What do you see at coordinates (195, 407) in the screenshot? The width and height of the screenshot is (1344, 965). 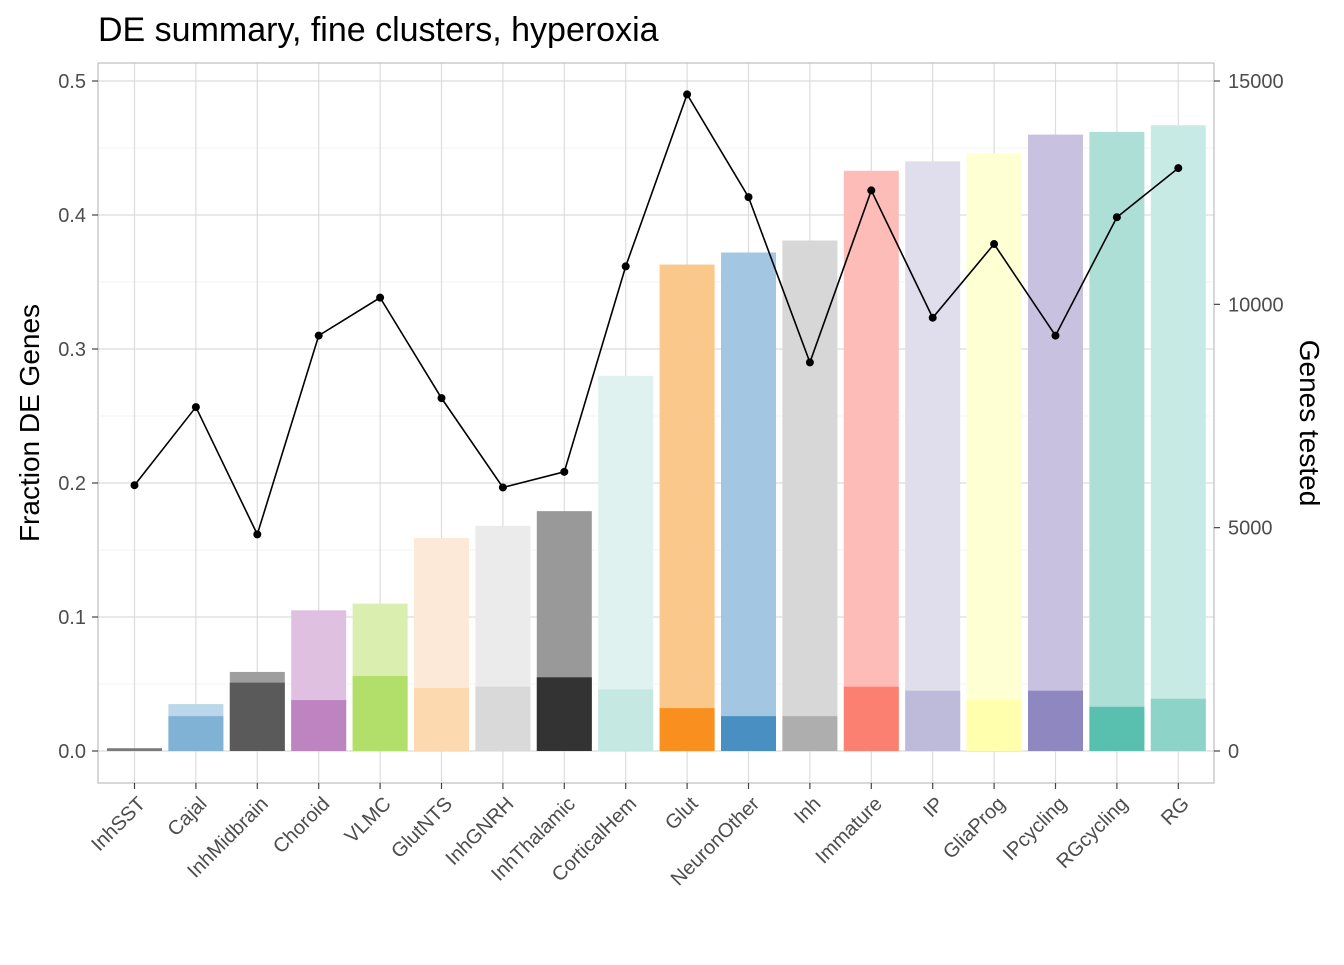 I see `line-point-Cajal` at bounding box center [195, 407].